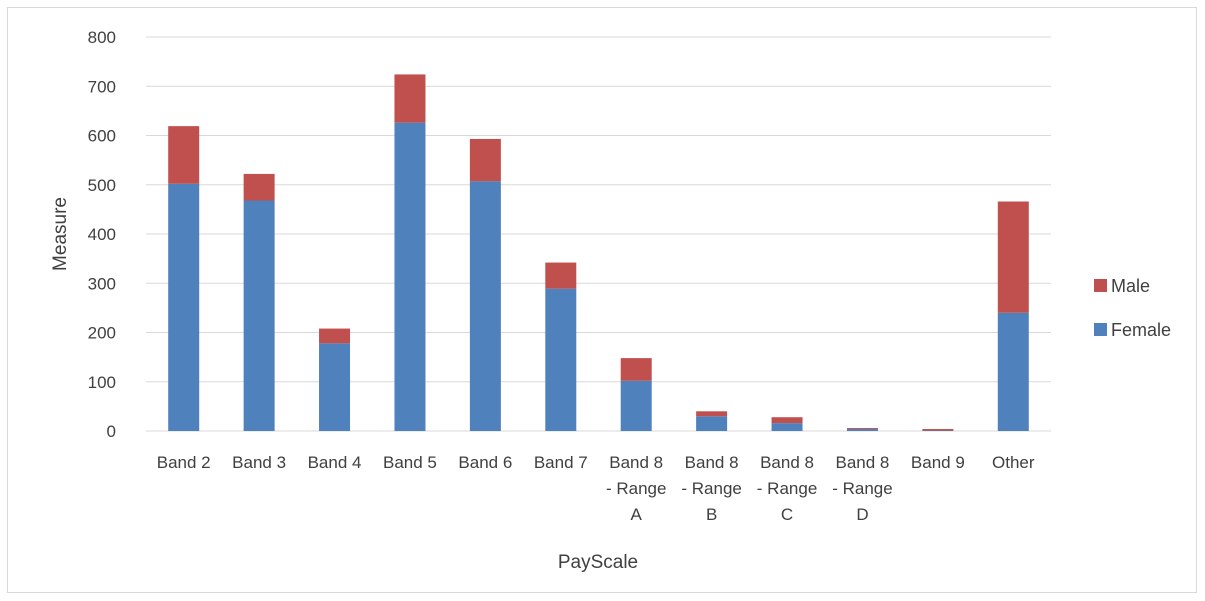 The height and width of the screenshot is (601, 1205). What do you see at coordinates (102, 86) in the screenshot?
I see `y-tick-label: 700` at bounding box center [102, 86].